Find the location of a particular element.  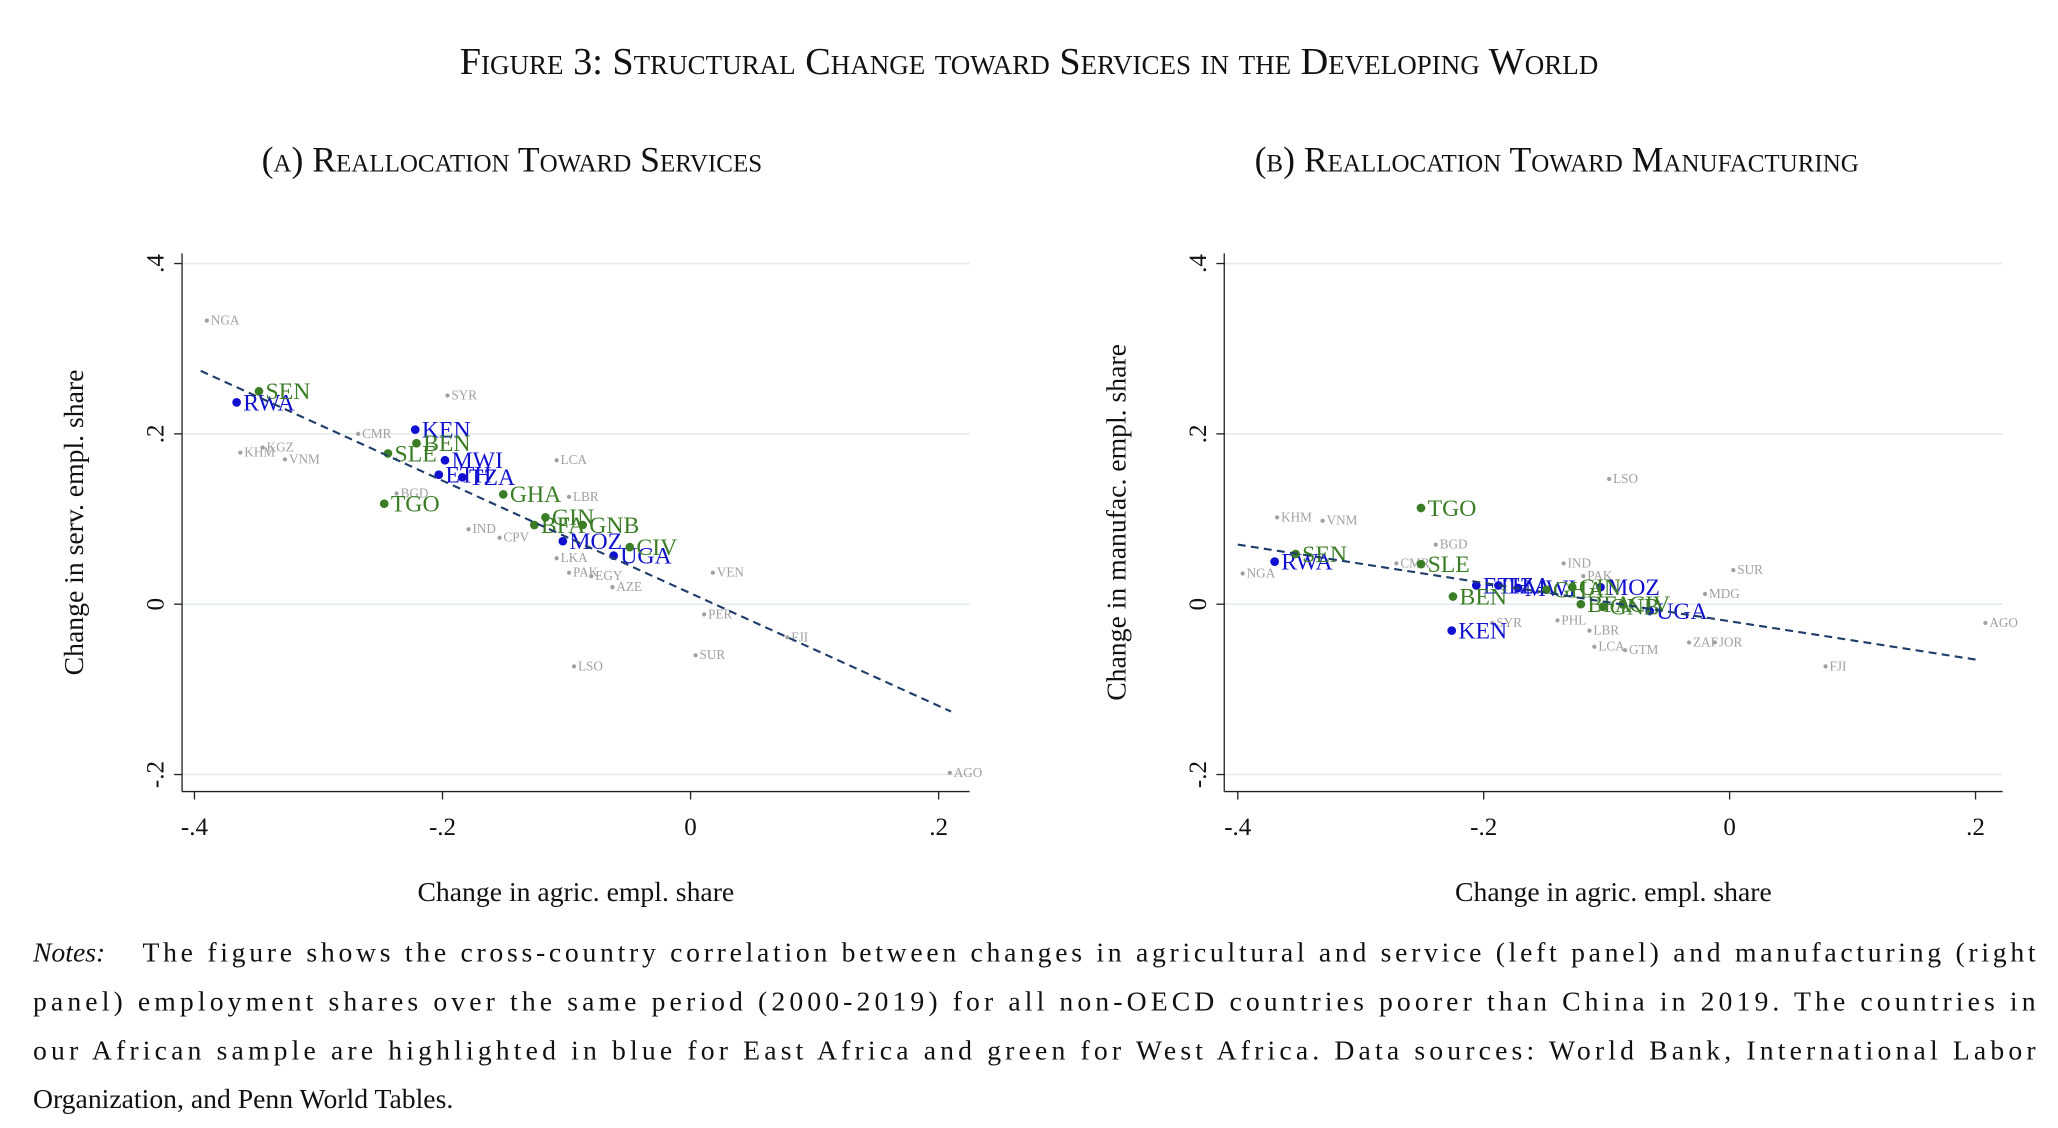

point-label: MOZ is located at coordinates (1633, 588).